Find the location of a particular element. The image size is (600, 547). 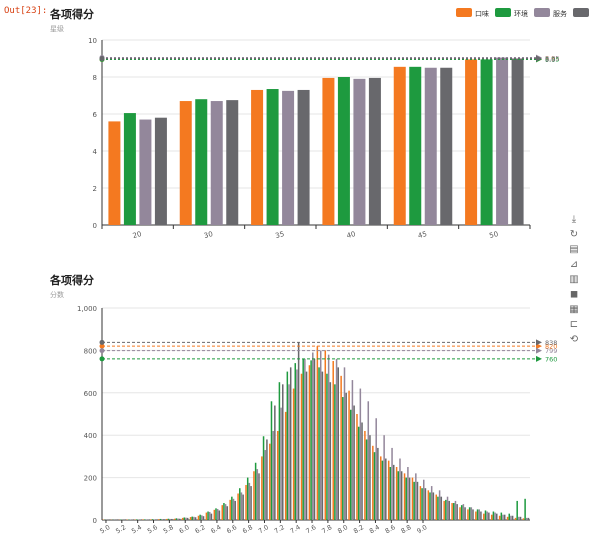

tiled-icon: ▦ is located at coordinates (574, 309).